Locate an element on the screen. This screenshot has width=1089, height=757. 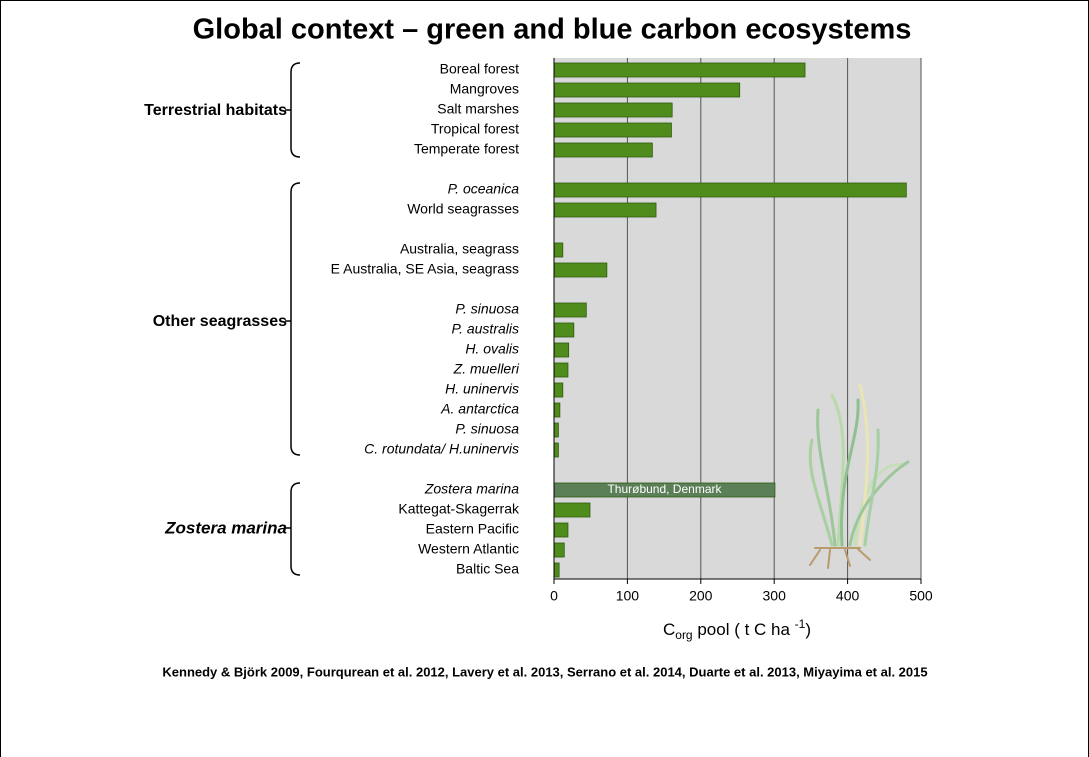
x-tick-label: 500 is located at coordinates (921, 596).